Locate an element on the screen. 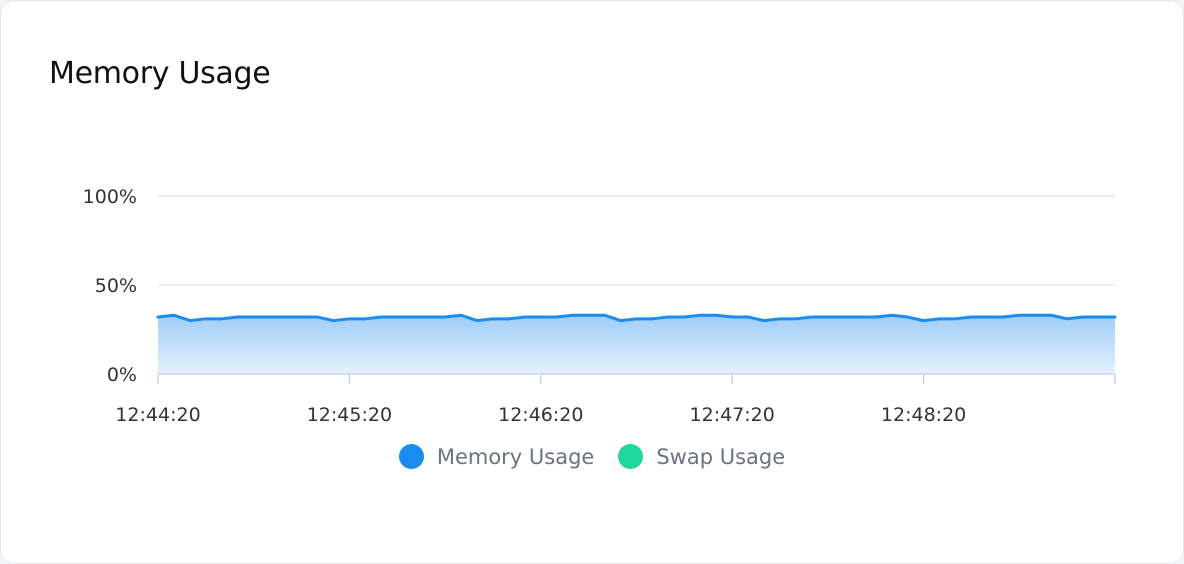  legend-label-swap: Swap Usage is located at coordinates (721, 456).